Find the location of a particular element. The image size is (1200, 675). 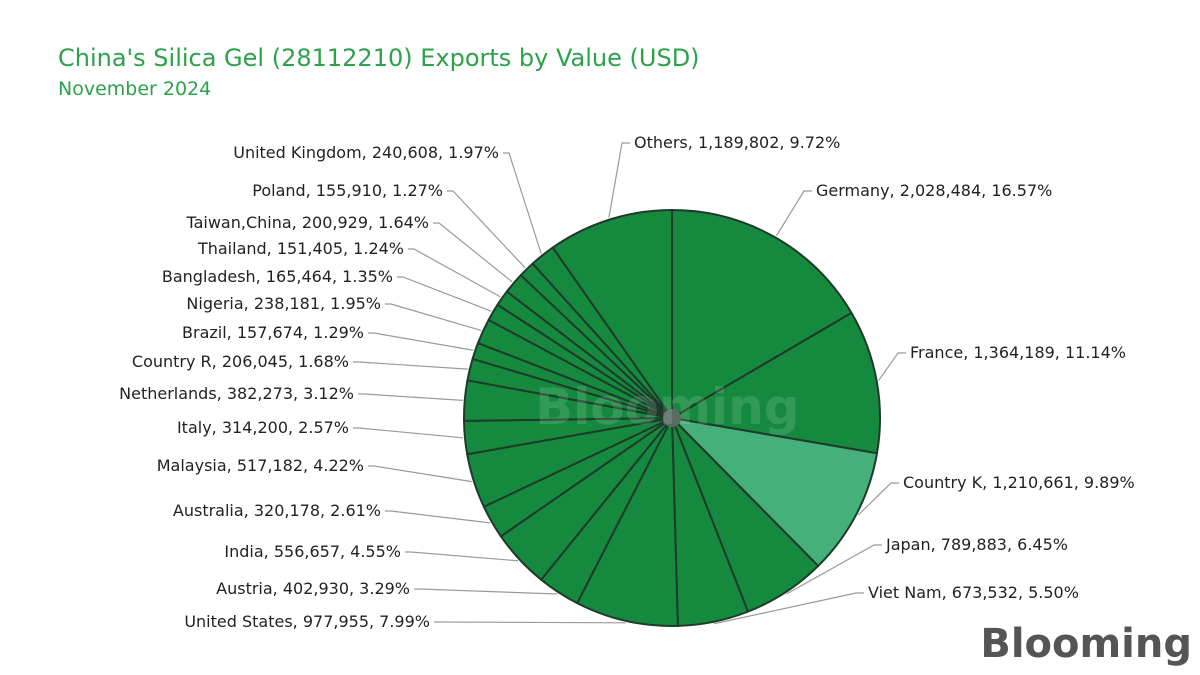

slice-label: India, 556,657, 4.55% is located at coordinates (312, 551).